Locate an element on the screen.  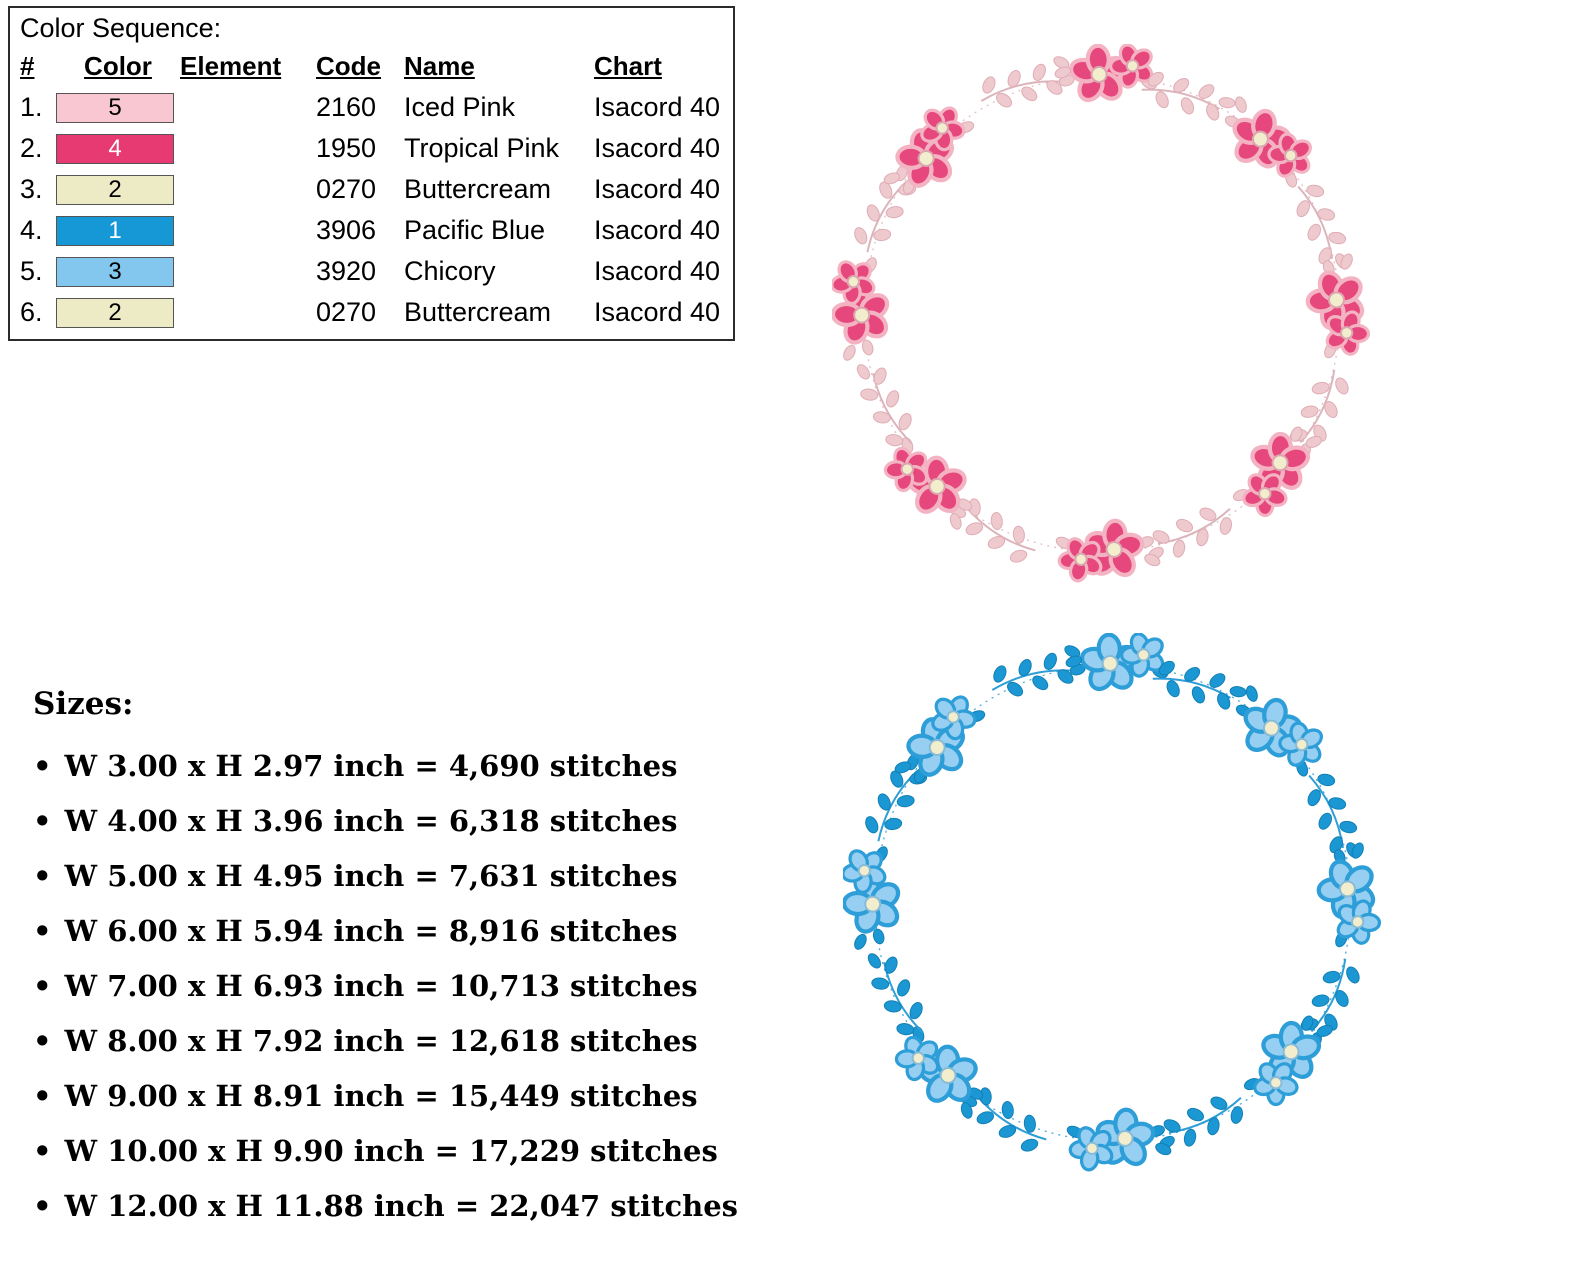
row-number: 3. is located at coordinates (31, 189).